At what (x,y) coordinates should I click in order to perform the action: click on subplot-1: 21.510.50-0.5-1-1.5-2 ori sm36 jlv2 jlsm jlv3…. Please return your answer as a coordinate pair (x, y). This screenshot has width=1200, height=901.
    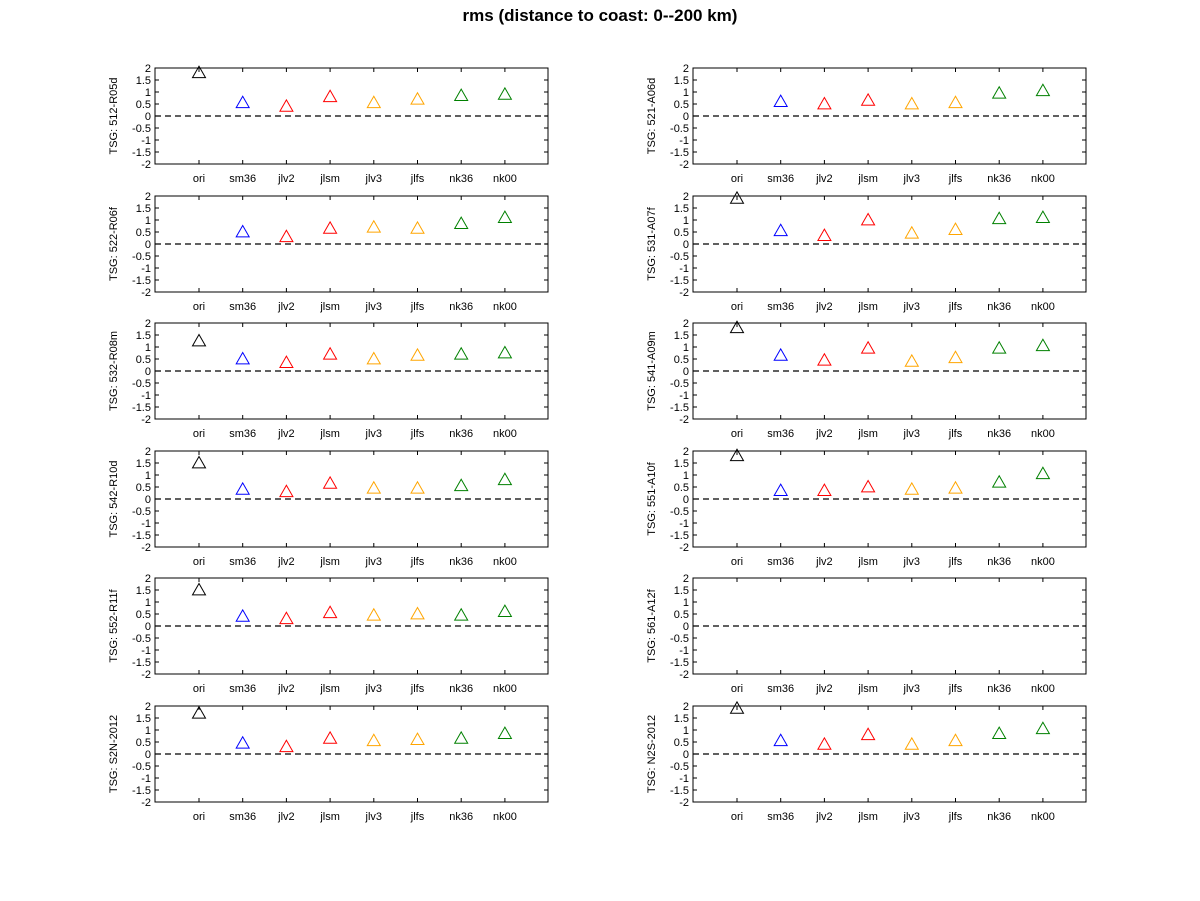
    Looking at the image, I should click on (328, 124).